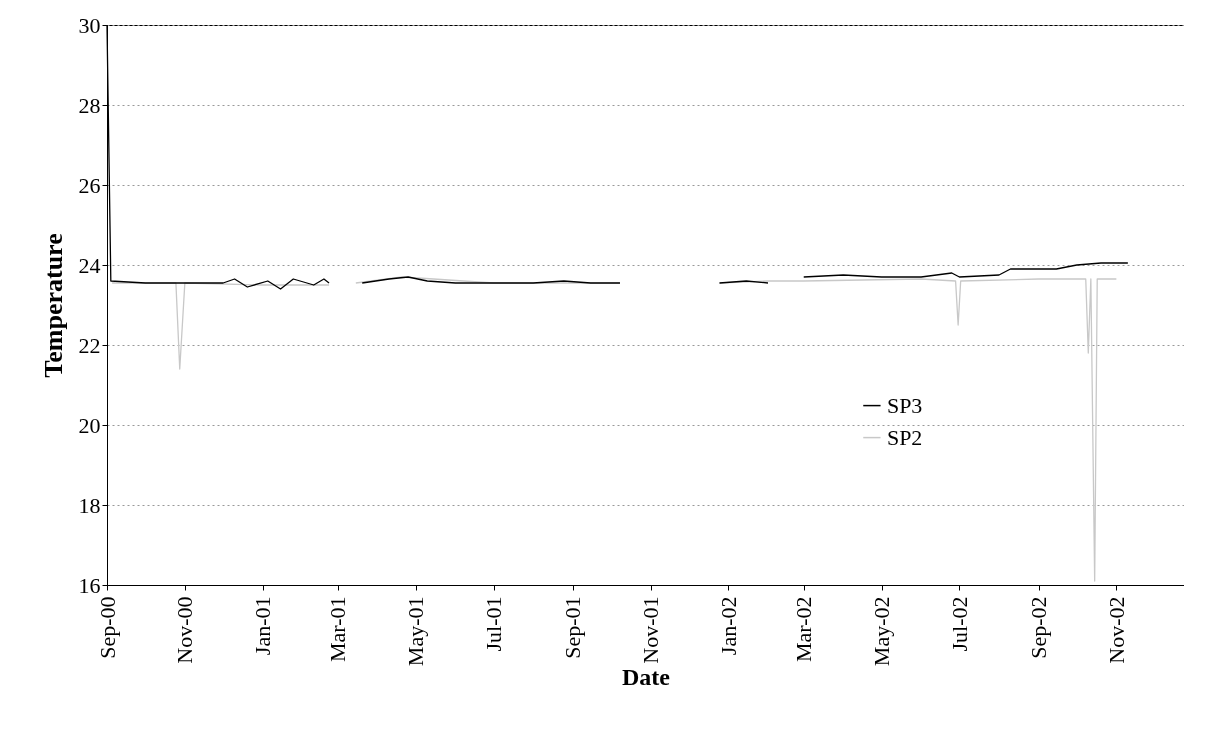 The height and width of the screenshot is (749, 1208). I want to click on x-tick-label: Sep-01, so click(573, 627).